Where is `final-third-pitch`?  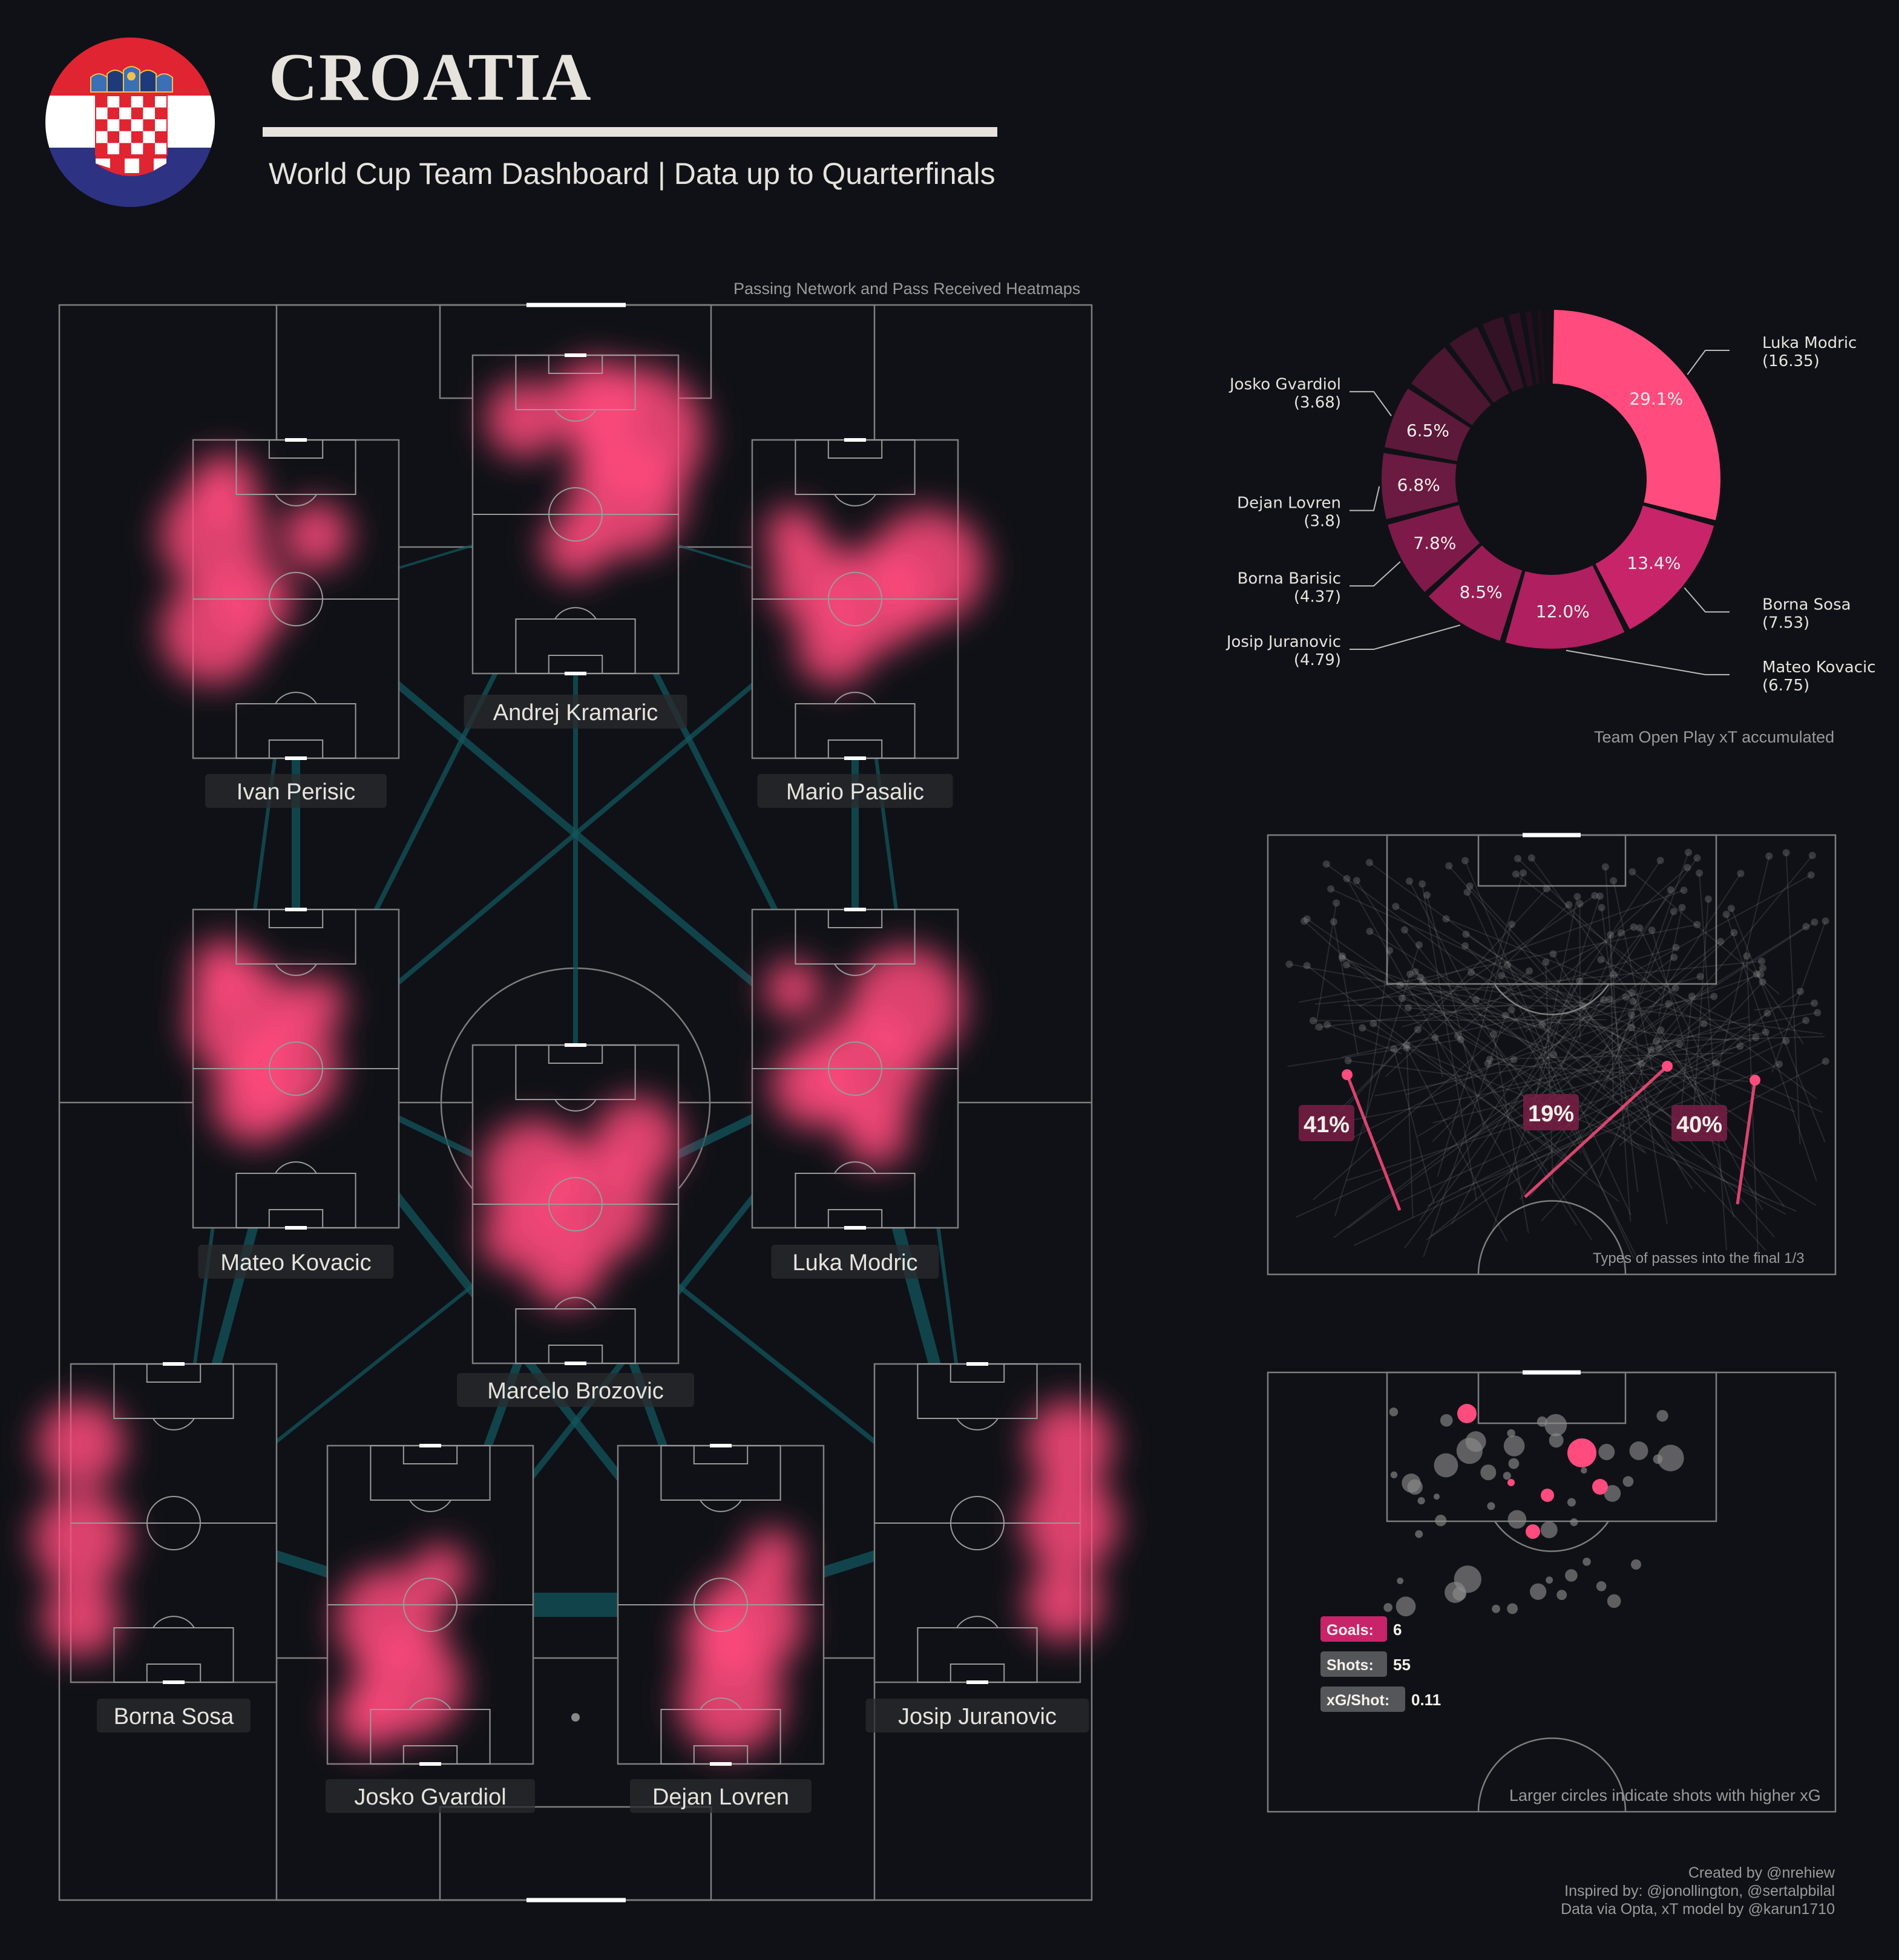
final-third-pitch is located at coordinates (1552, 1054).